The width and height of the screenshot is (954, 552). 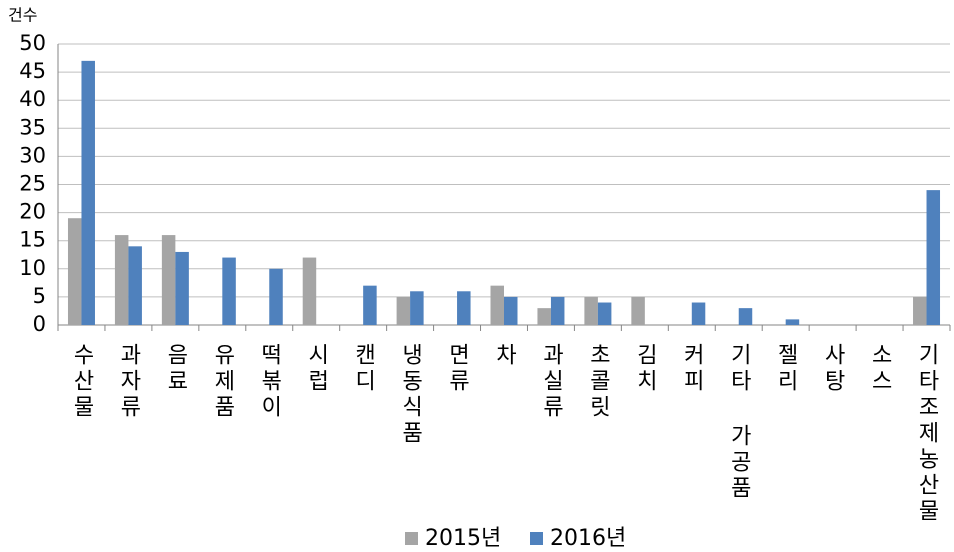 What do you see at coordinates (738, 422) in the screenshot?
I see `x-tick-label: 기타 가공품` at bounding box center [738, 422].